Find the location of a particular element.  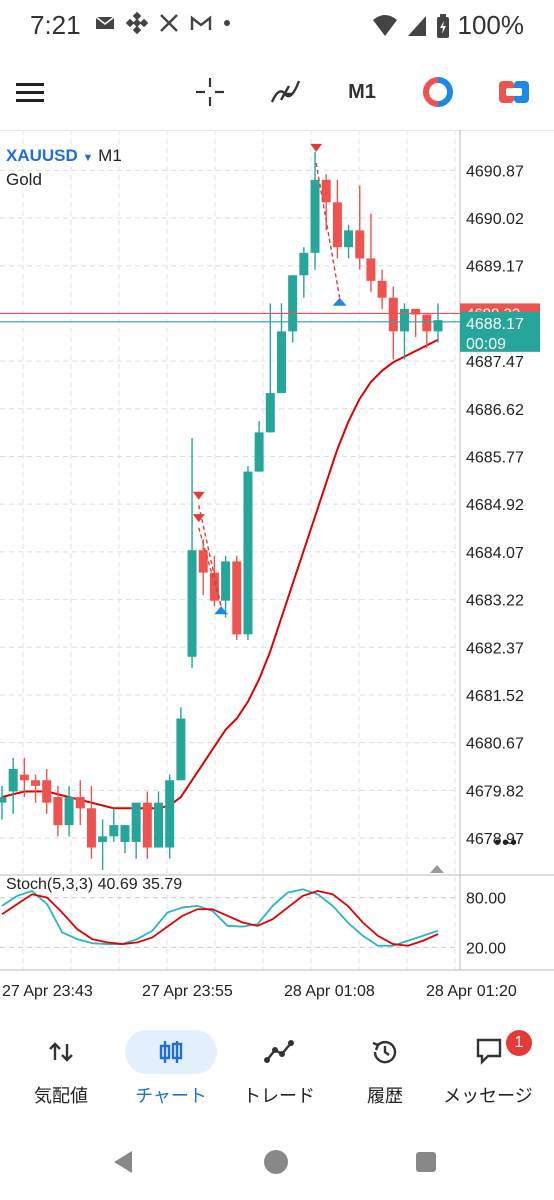

nav-history-label: 履歴 is located at coordinates (385, 1096).